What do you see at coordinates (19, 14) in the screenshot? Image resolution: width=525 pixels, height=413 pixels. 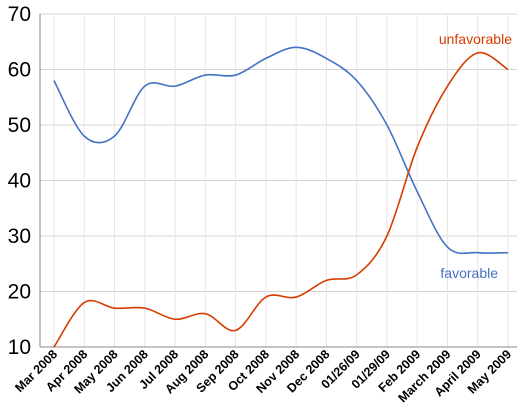 I see `y-tick-label: 70` at bounding box center [19, 14].